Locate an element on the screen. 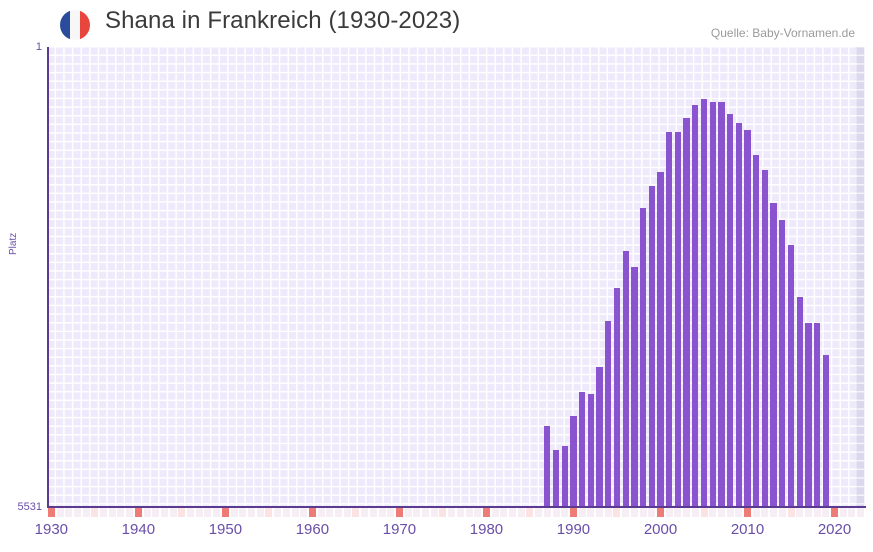  future-shaded-region is located at coordinates (860, 277).